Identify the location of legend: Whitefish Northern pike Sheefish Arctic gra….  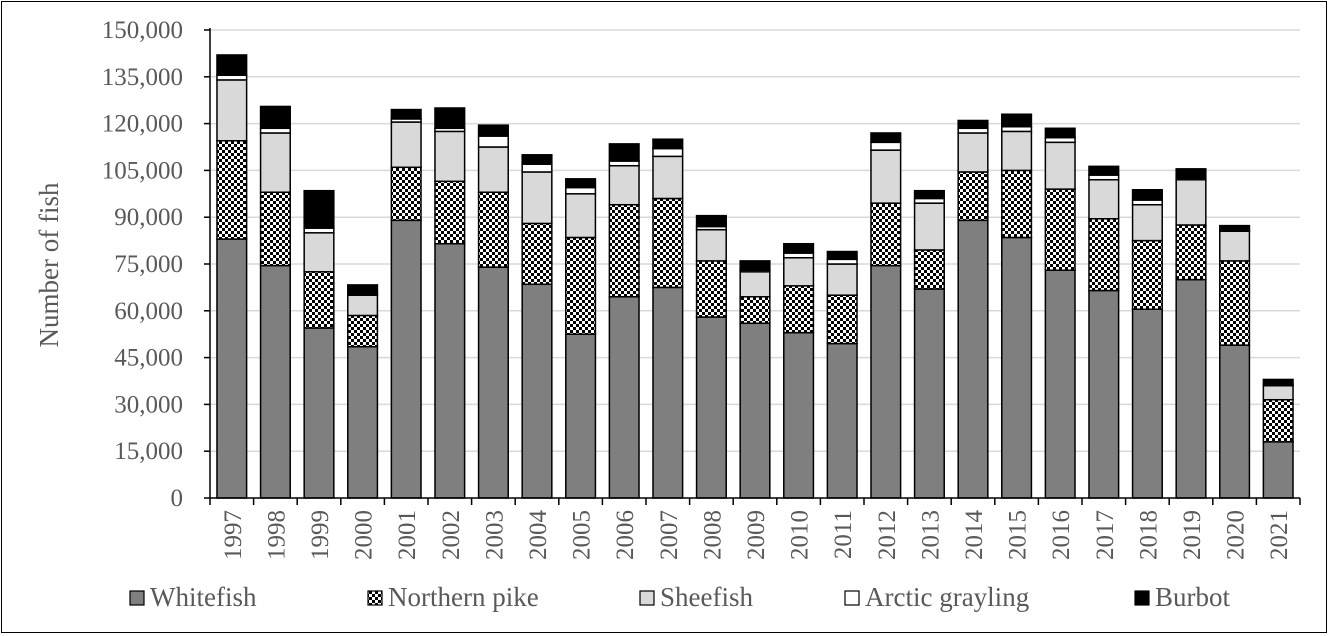
(680, 597).